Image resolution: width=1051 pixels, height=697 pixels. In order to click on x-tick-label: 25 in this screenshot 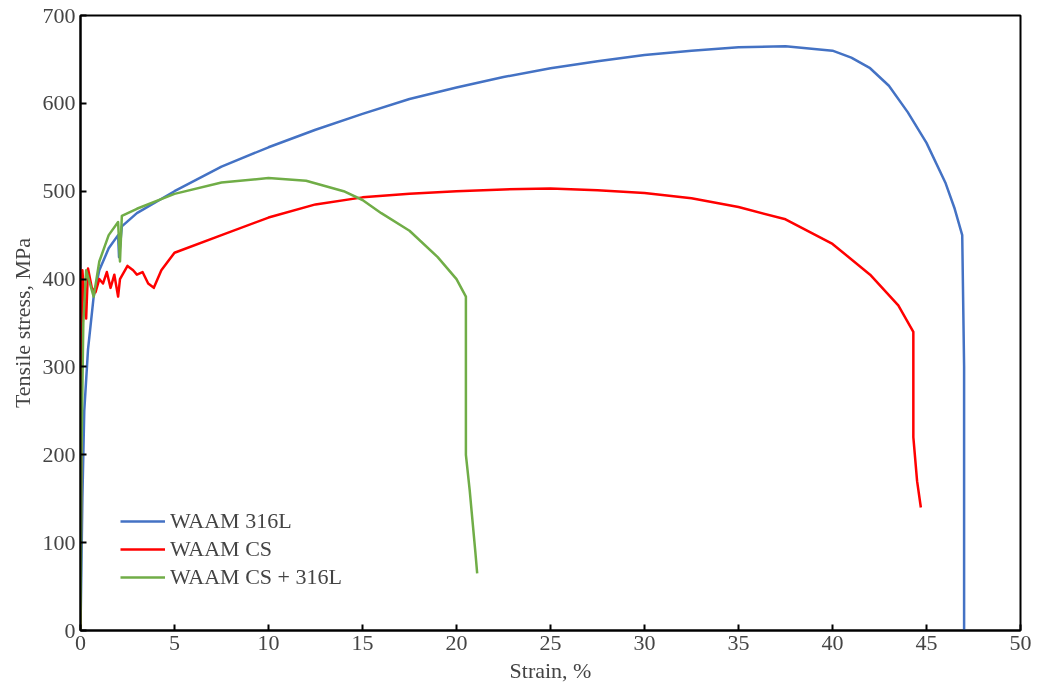, I will do `click(550, 642)`.